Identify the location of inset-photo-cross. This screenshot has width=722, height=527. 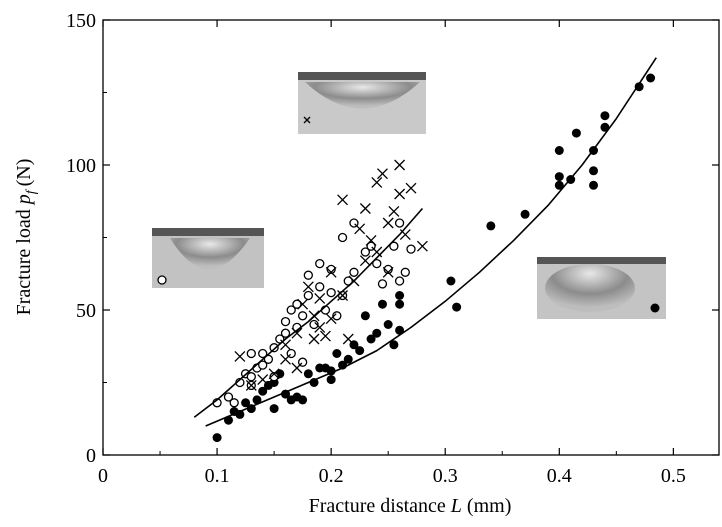
(362, 103).